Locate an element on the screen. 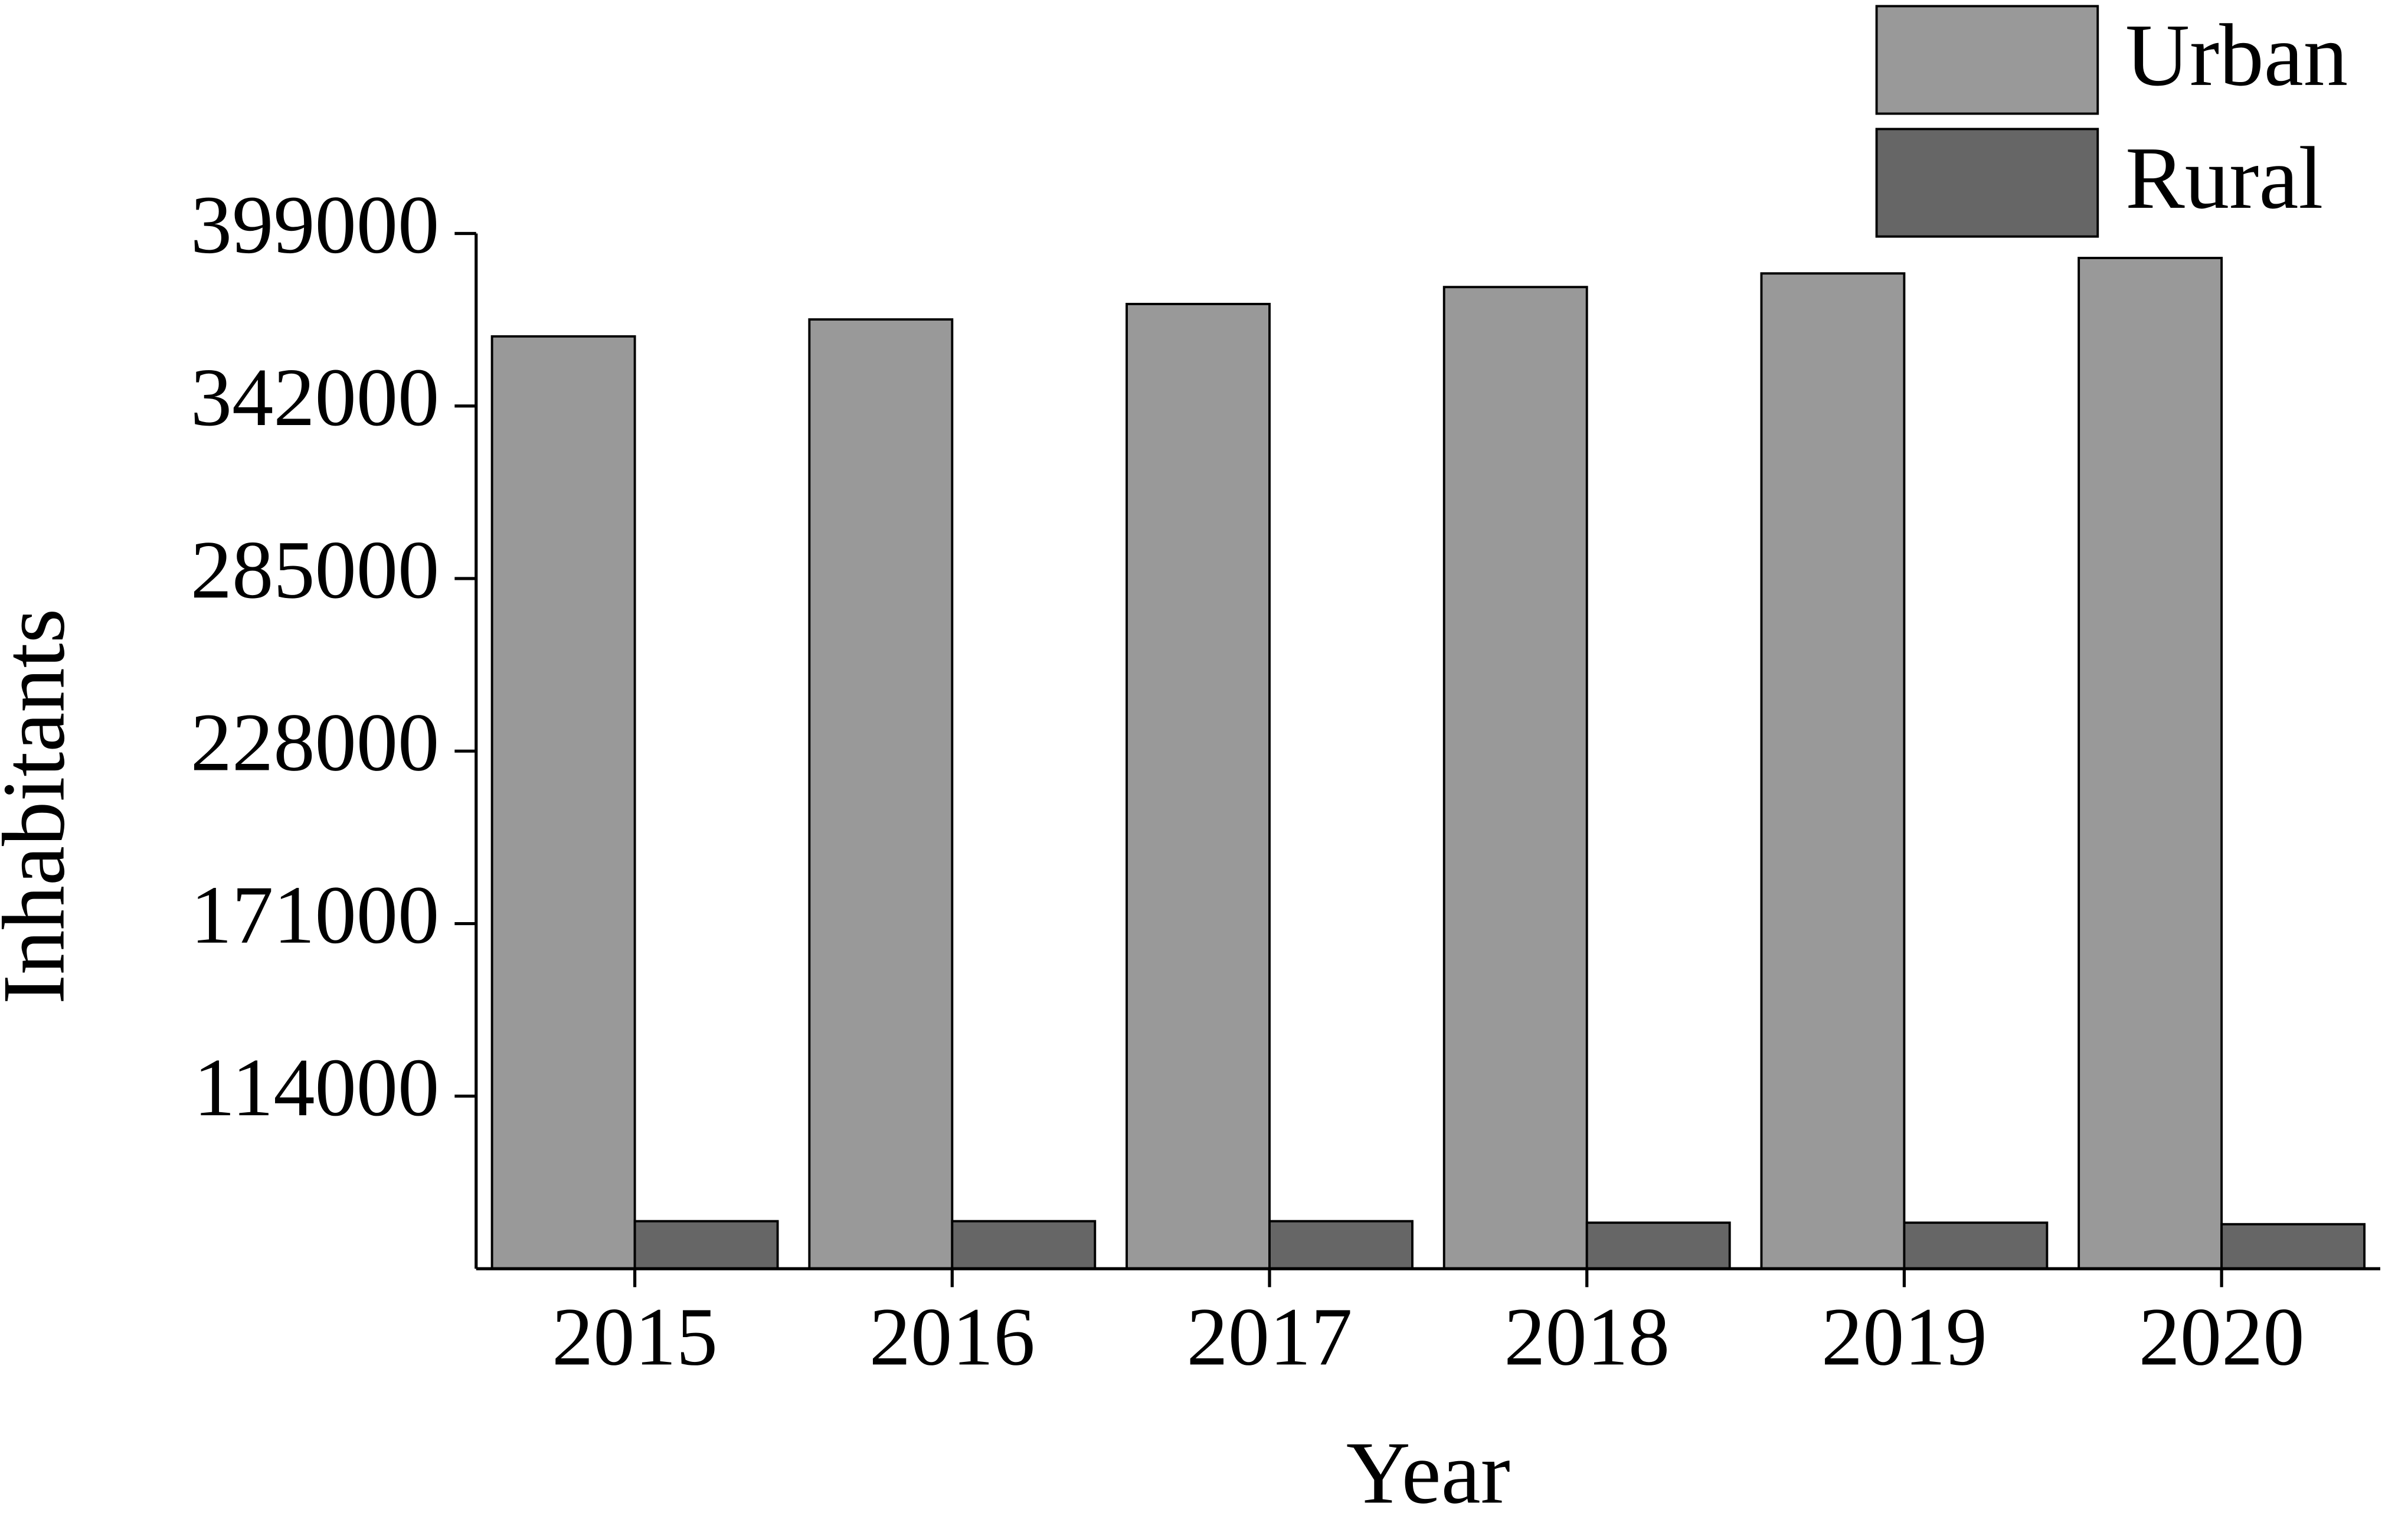 This screenshot has width=2408, height=1516. legend-label: Urban is located at coordinates (2236, 55).